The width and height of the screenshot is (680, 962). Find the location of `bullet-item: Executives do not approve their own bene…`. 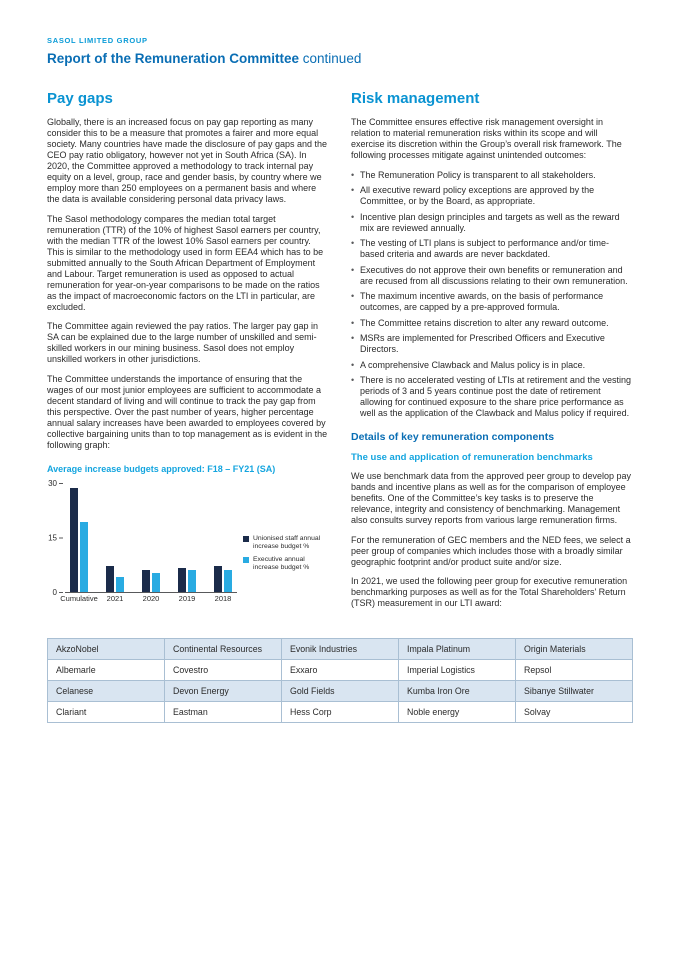

bullet-item: Executives do not approve their own bene… is located at coordinates (492, 276).